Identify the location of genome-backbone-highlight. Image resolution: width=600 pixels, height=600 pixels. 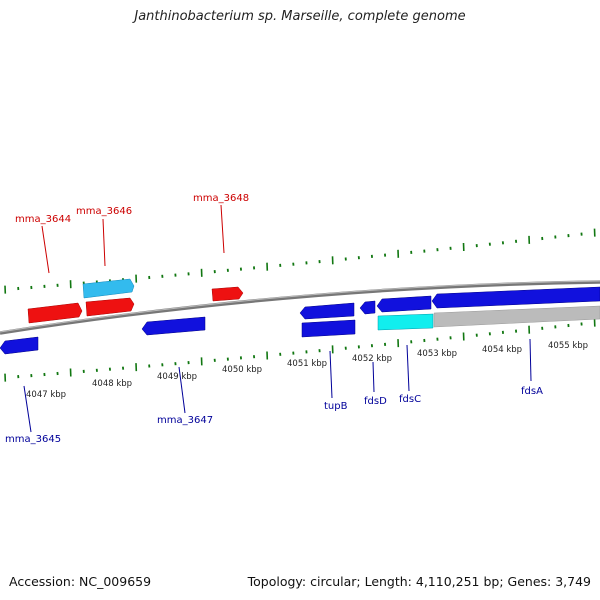
(300, 306).